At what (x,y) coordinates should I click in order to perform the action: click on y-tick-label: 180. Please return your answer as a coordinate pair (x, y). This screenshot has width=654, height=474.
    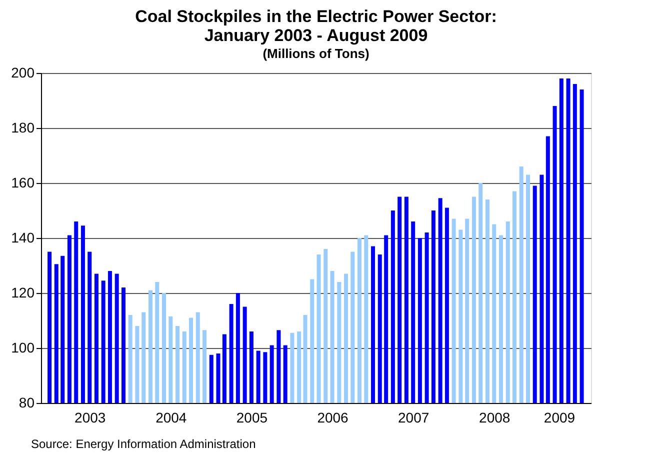
    Looking at the image, I should click on (23, 128).